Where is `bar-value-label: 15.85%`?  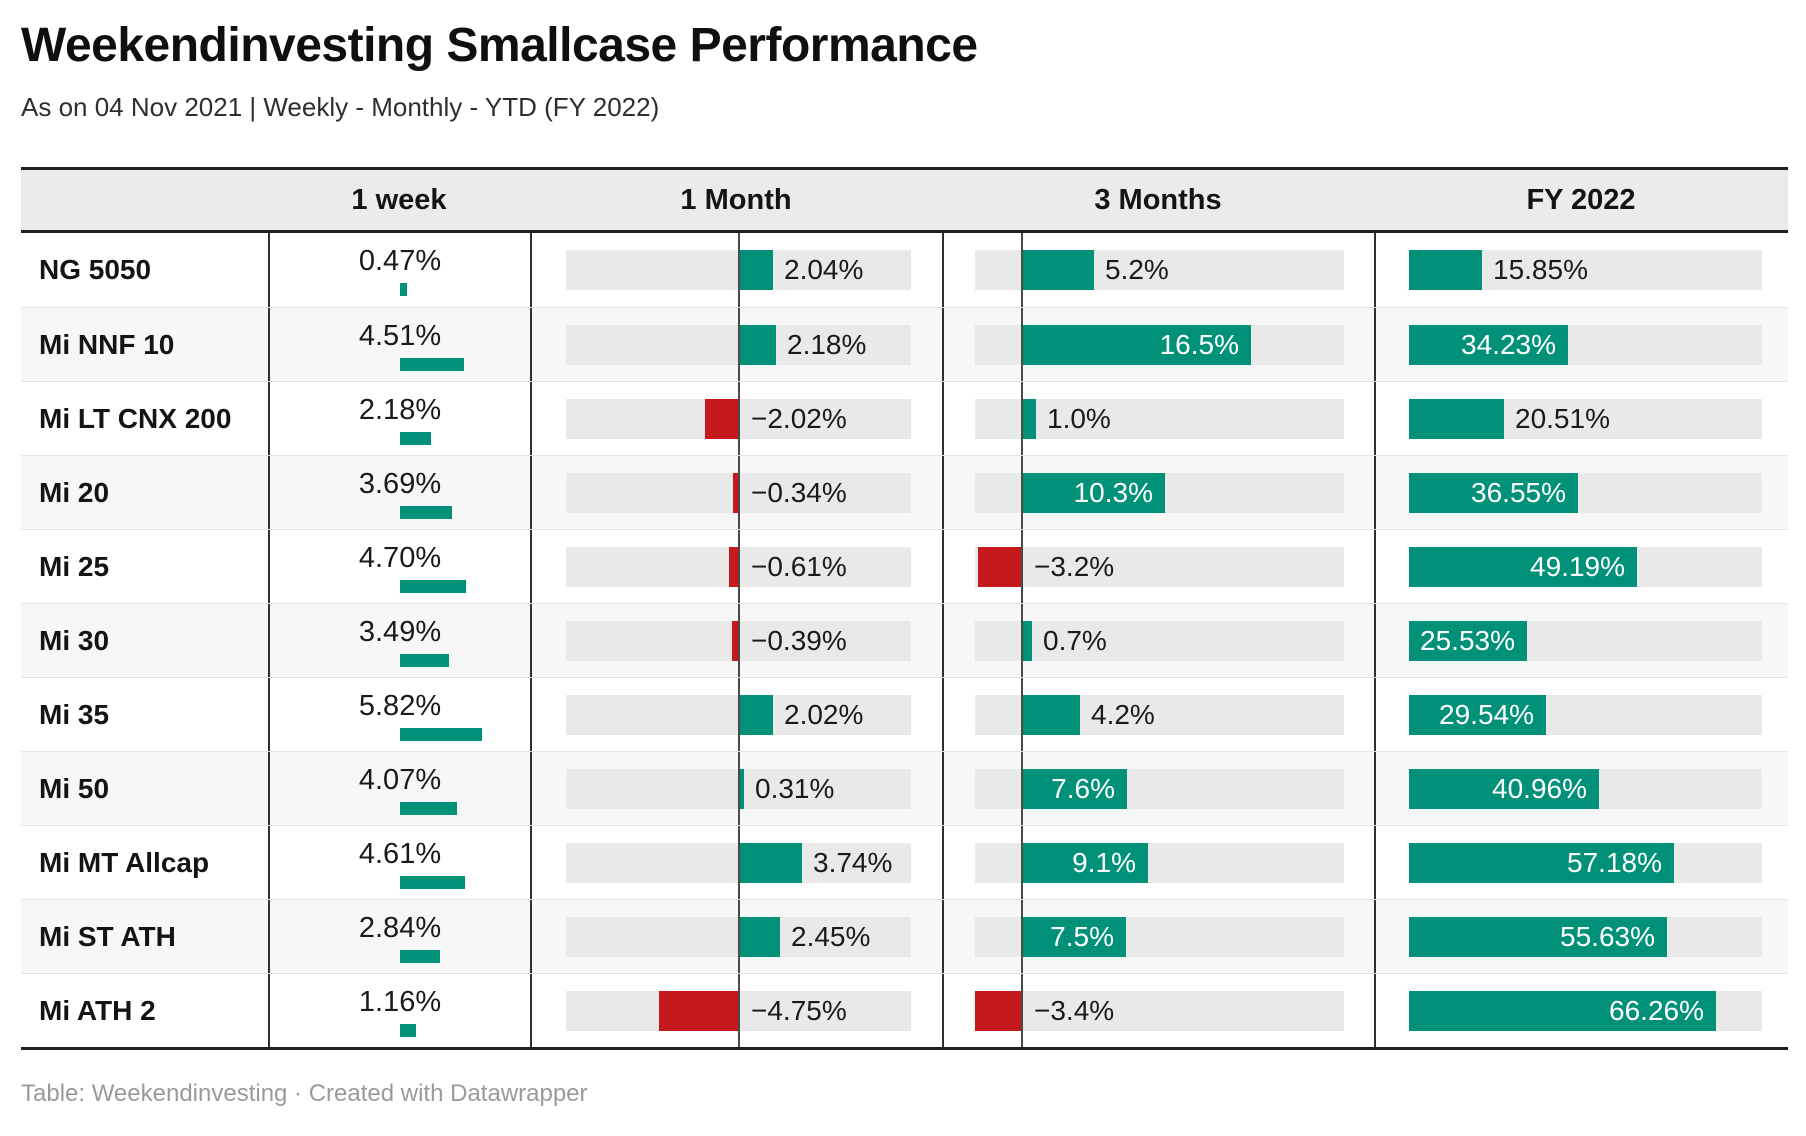 bar-value-label: 15.85% is located at coordinates (1540, 269).